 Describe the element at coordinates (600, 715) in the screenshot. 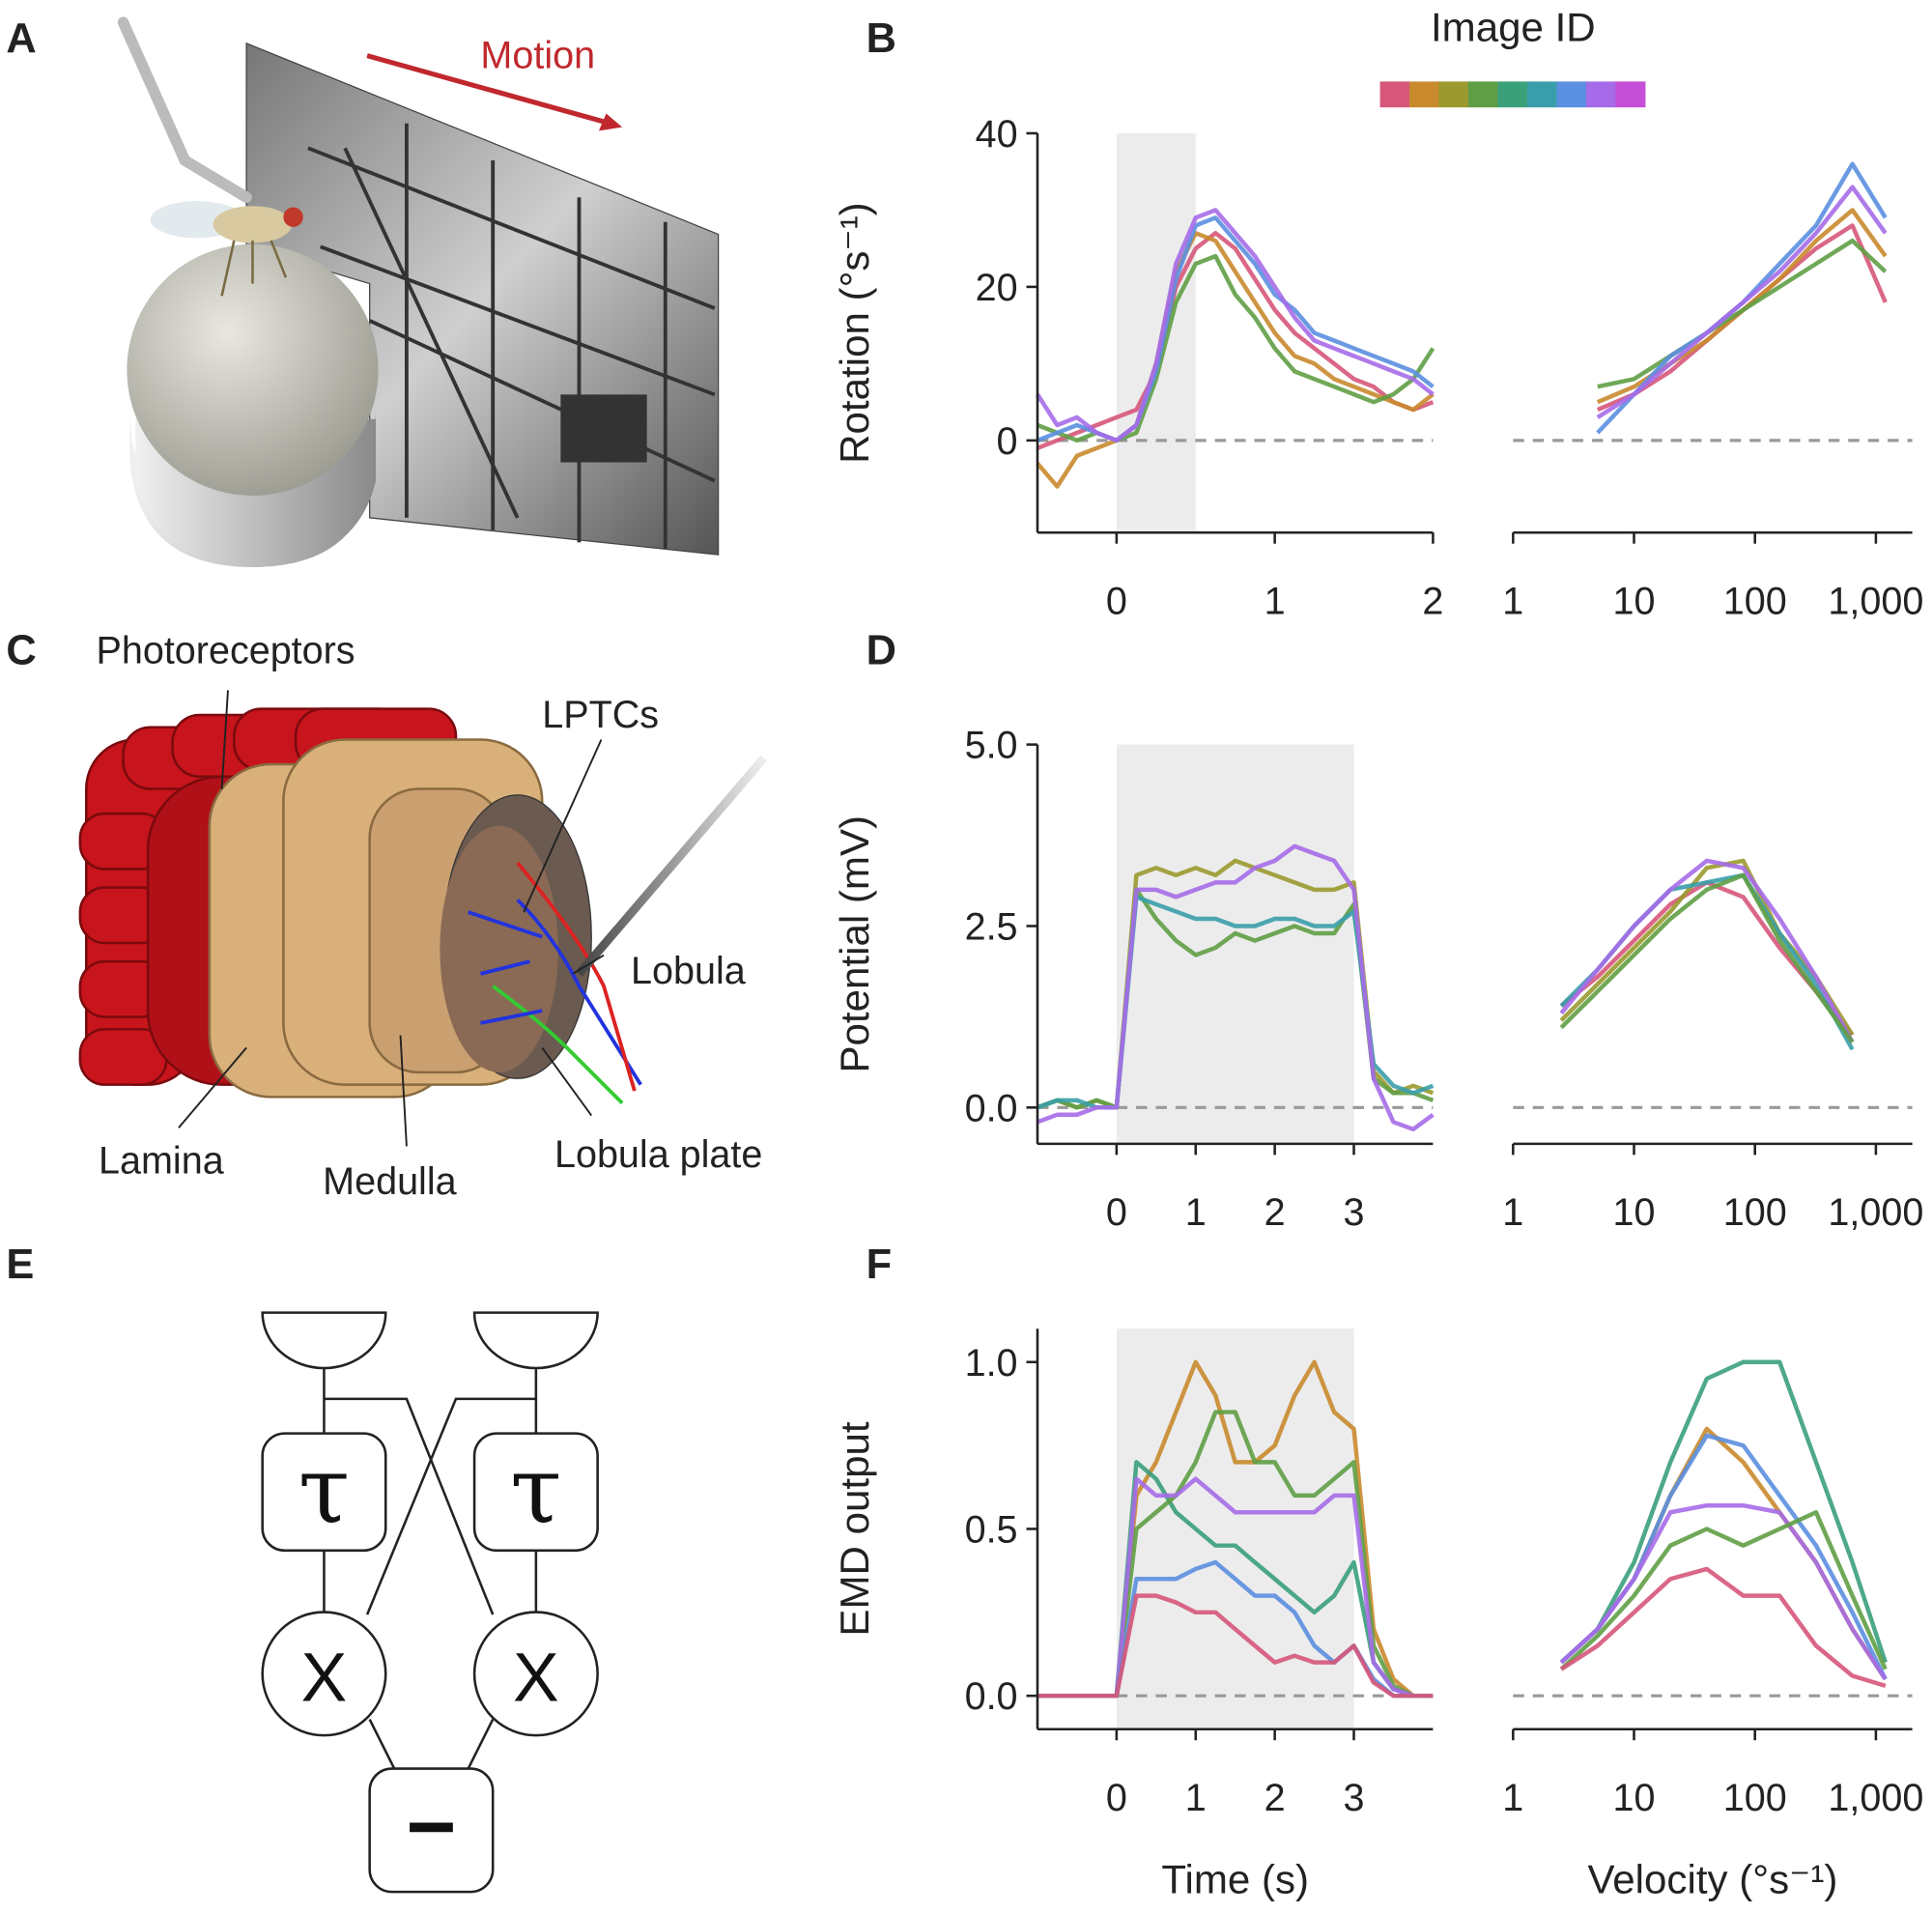

I see `lptcs-label: LPTCs` at that location.